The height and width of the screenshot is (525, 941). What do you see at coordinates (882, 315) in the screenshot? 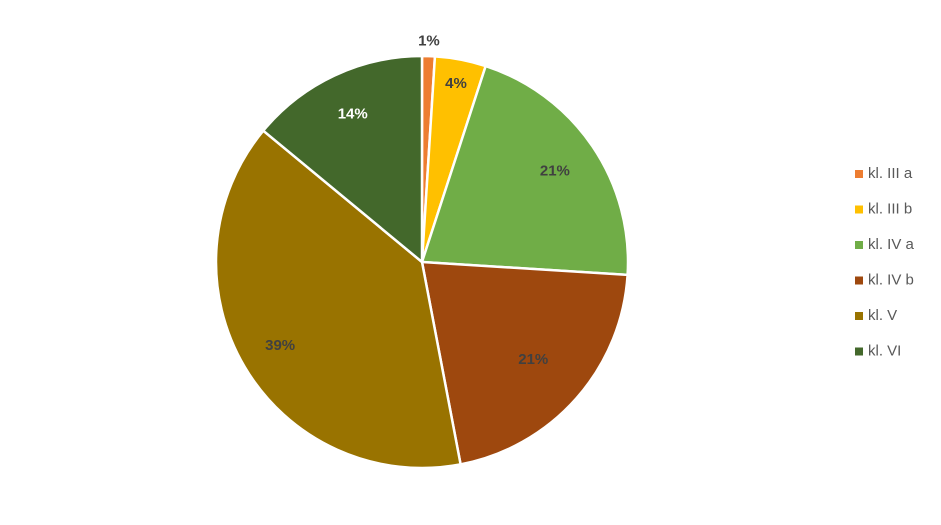
I see `legend-label: kl. V` at bounding box center [882, 315].